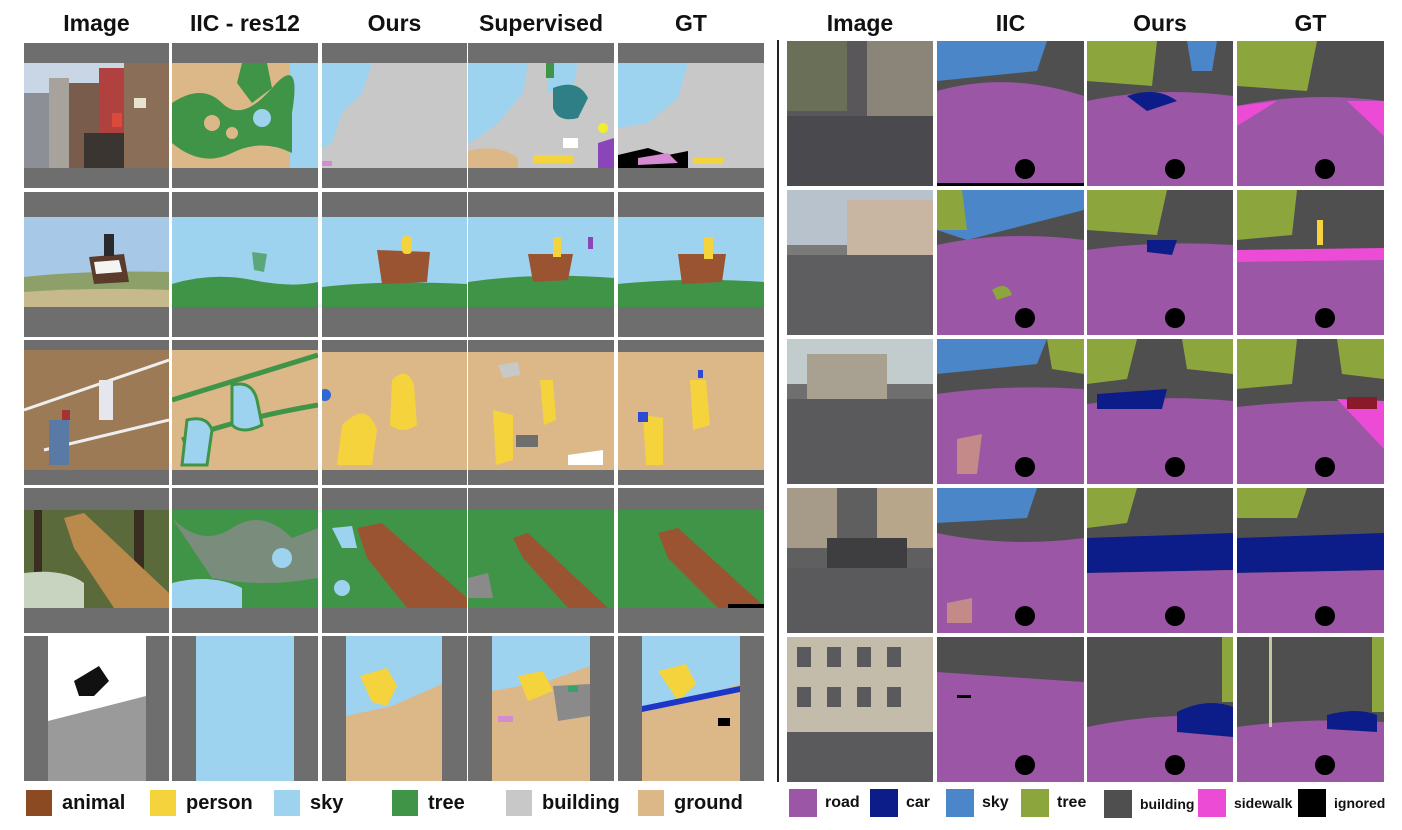  Describe the element at coordinates (900, 803) in the screenshot. I see `legend-car: car` at that location.